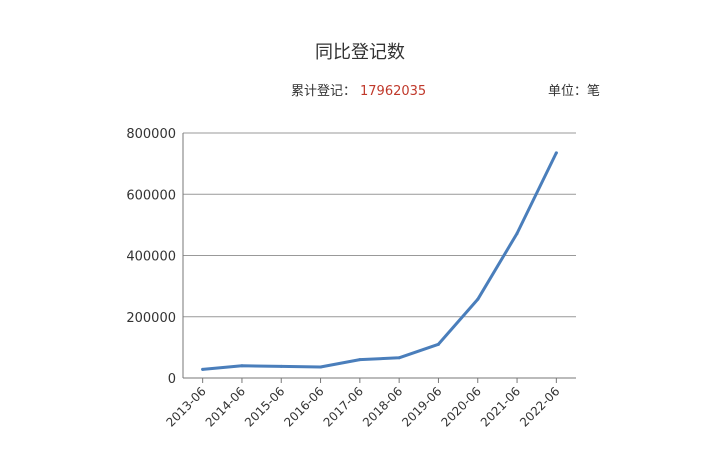 The height and width of the screenshot is (470, 720). I want to click on x-tick-label: 2018-06, so click(382, 406).